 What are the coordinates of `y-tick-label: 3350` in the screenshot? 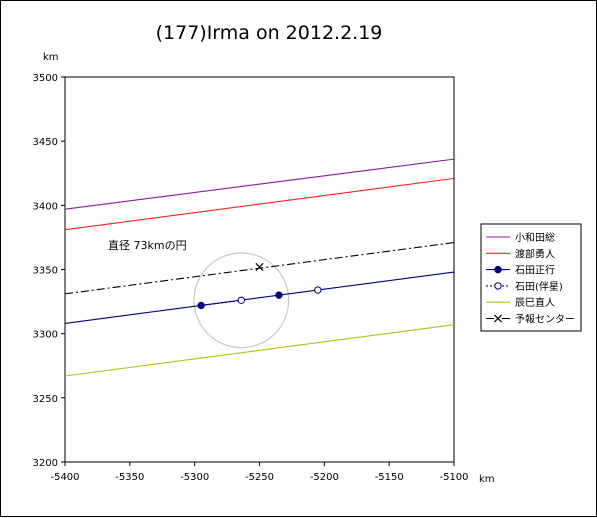 It's located at (45, 271).